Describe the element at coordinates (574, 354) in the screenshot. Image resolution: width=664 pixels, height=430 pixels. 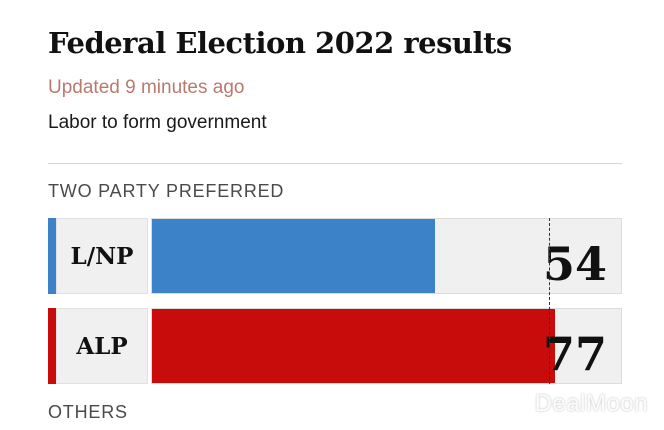
I see `seat-count-alp: 77` at that location.